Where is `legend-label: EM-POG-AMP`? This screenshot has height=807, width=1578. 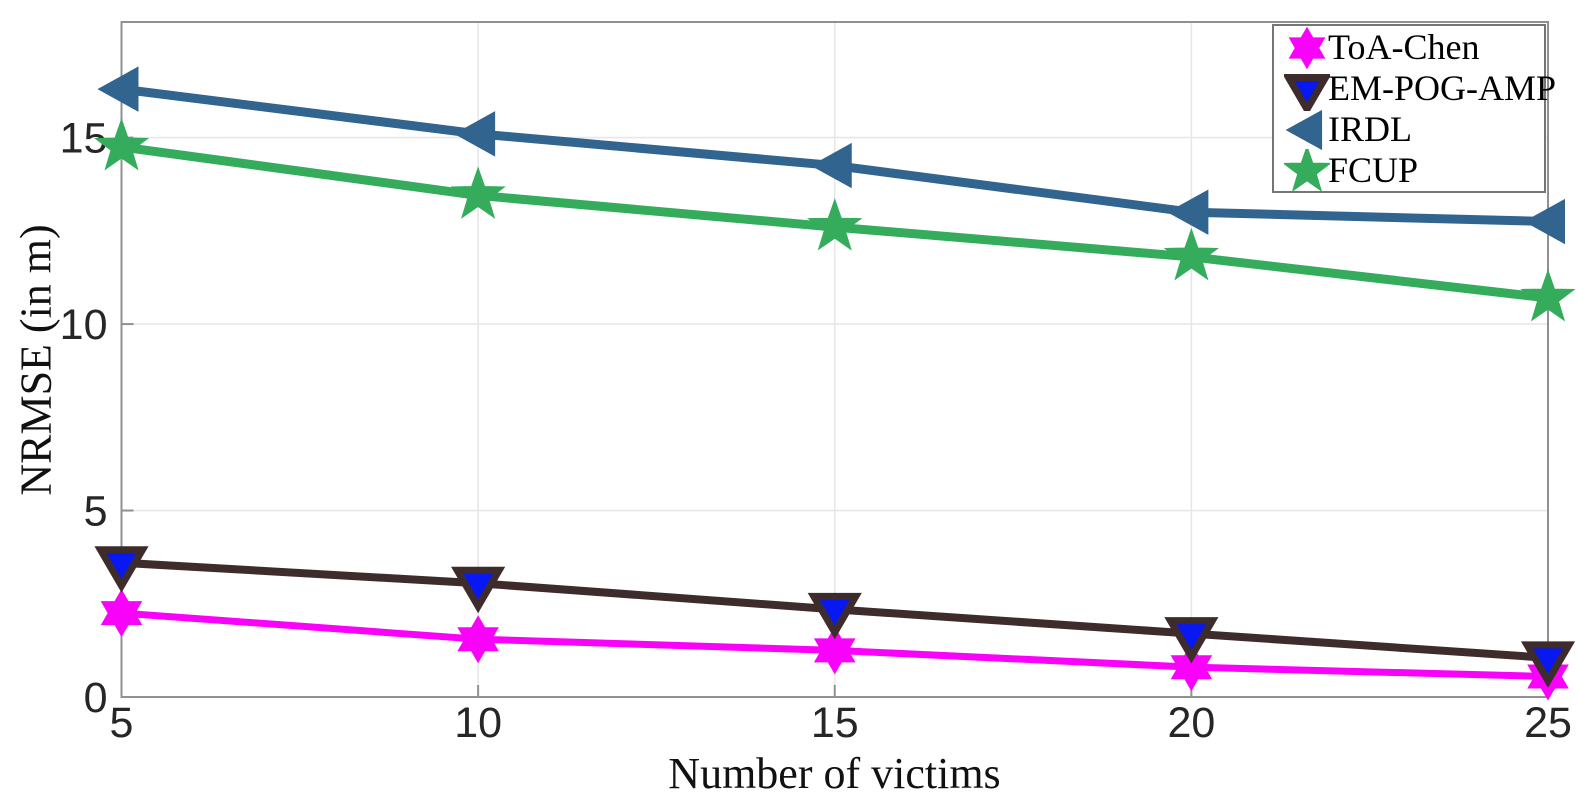 legend-label: EM-POG-AMP is located at coordinates (1442, 88).